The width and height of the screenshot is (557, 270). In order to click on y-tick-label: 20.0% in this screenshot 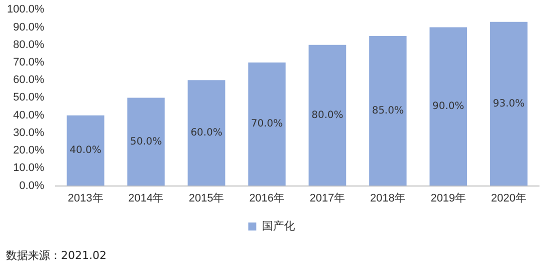, I will do `click(29, 150)`.